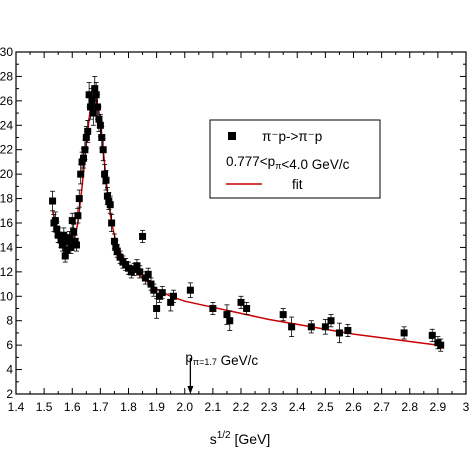 Image resolution: width=474 pixels, height=474 pixels. What do you see at coordinates (100, 407) in the screenshot?
I see `x-tick-label: 1.7` at bounding box center [100, 407].